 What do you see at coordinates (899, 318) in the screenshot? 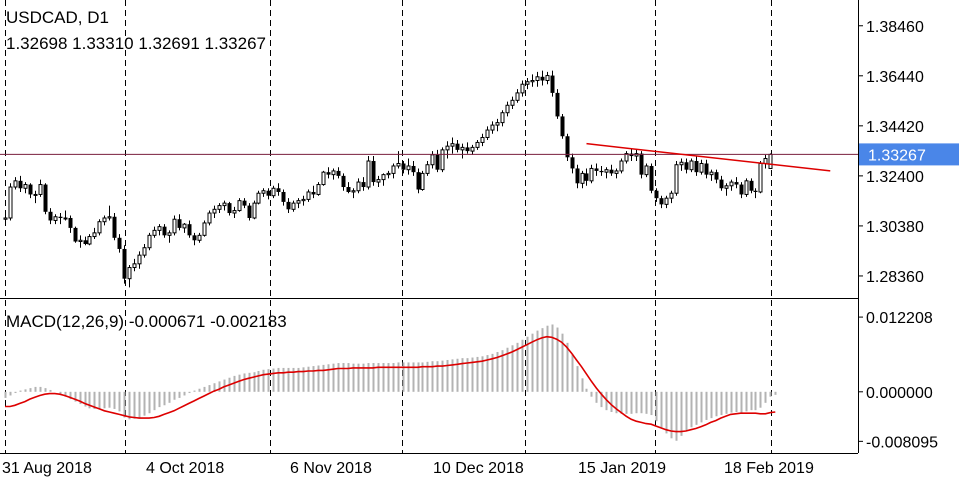
I see `macd-tick-label: 0.012208` at bounding box center [899, 318].